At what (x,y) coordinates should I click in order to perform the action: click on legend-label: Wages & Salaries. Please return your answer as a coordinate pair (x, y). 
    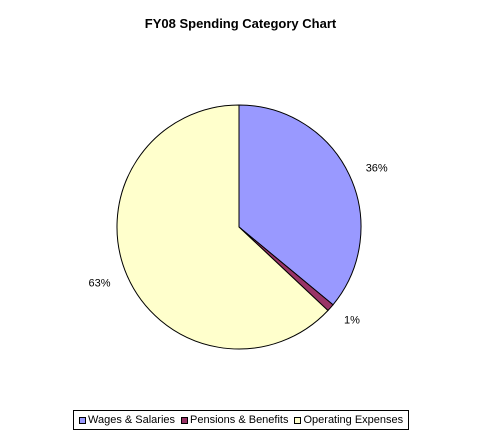
    Looking at the image, I should click on (132, 420).